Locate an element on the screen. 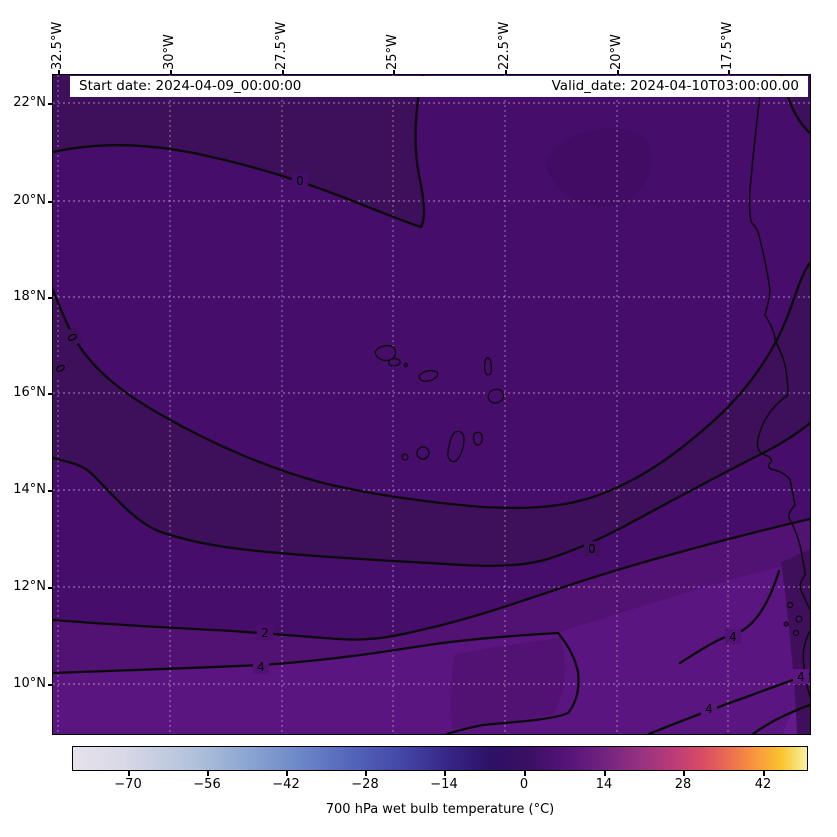 This screenshot has height=837, width=837. colorbar-tick-label: 28 is located at coordinates (683, 784).